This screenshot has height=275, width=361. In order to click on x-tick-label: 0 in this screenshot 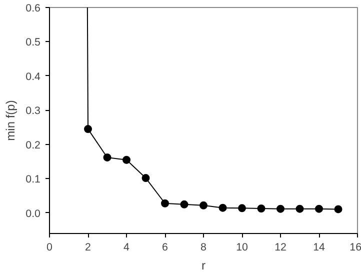, I will do `click(49, 248)`.